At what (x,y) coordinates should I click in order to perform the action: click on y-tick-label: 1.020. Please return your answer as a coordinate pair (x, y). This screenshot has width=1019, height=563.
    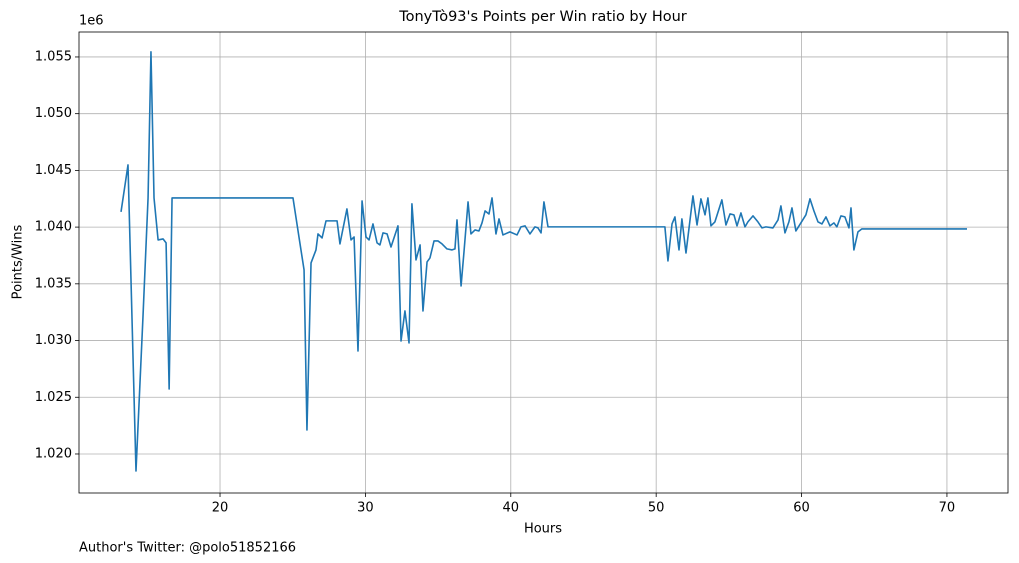
    Looking at the image, I should click on (53, 453).